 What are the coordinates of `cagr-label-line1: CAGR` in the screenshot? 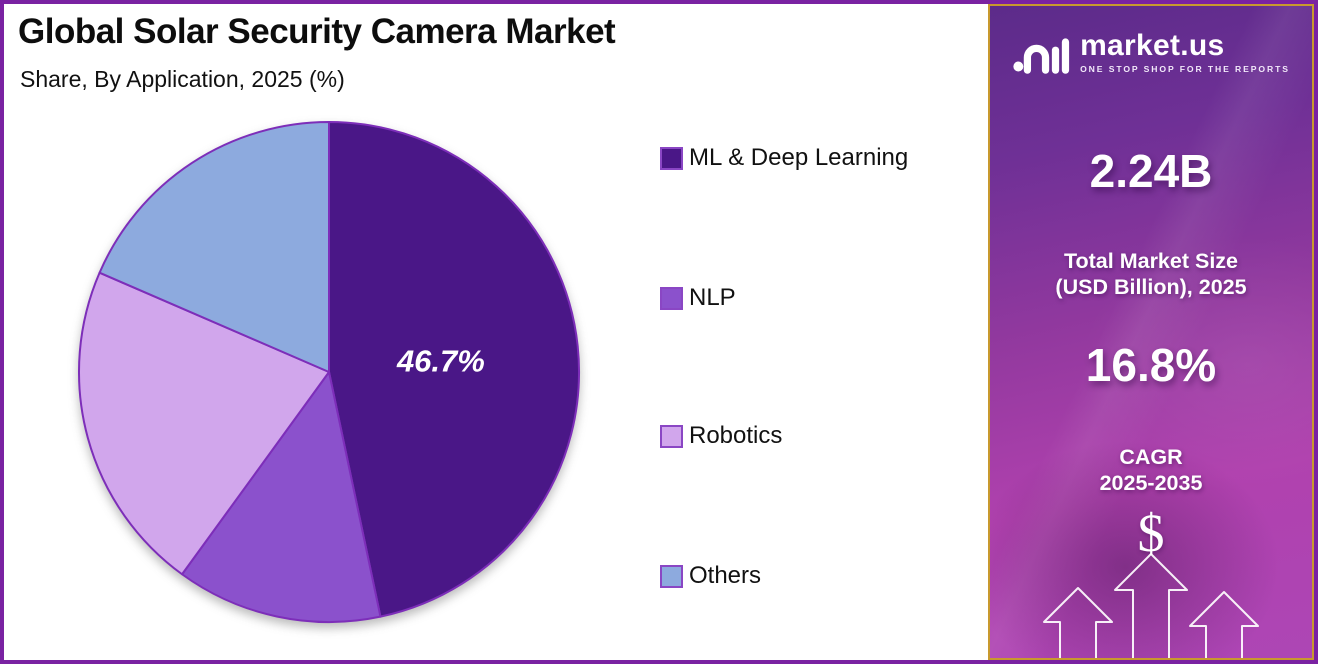 It's located at (1151, 457).